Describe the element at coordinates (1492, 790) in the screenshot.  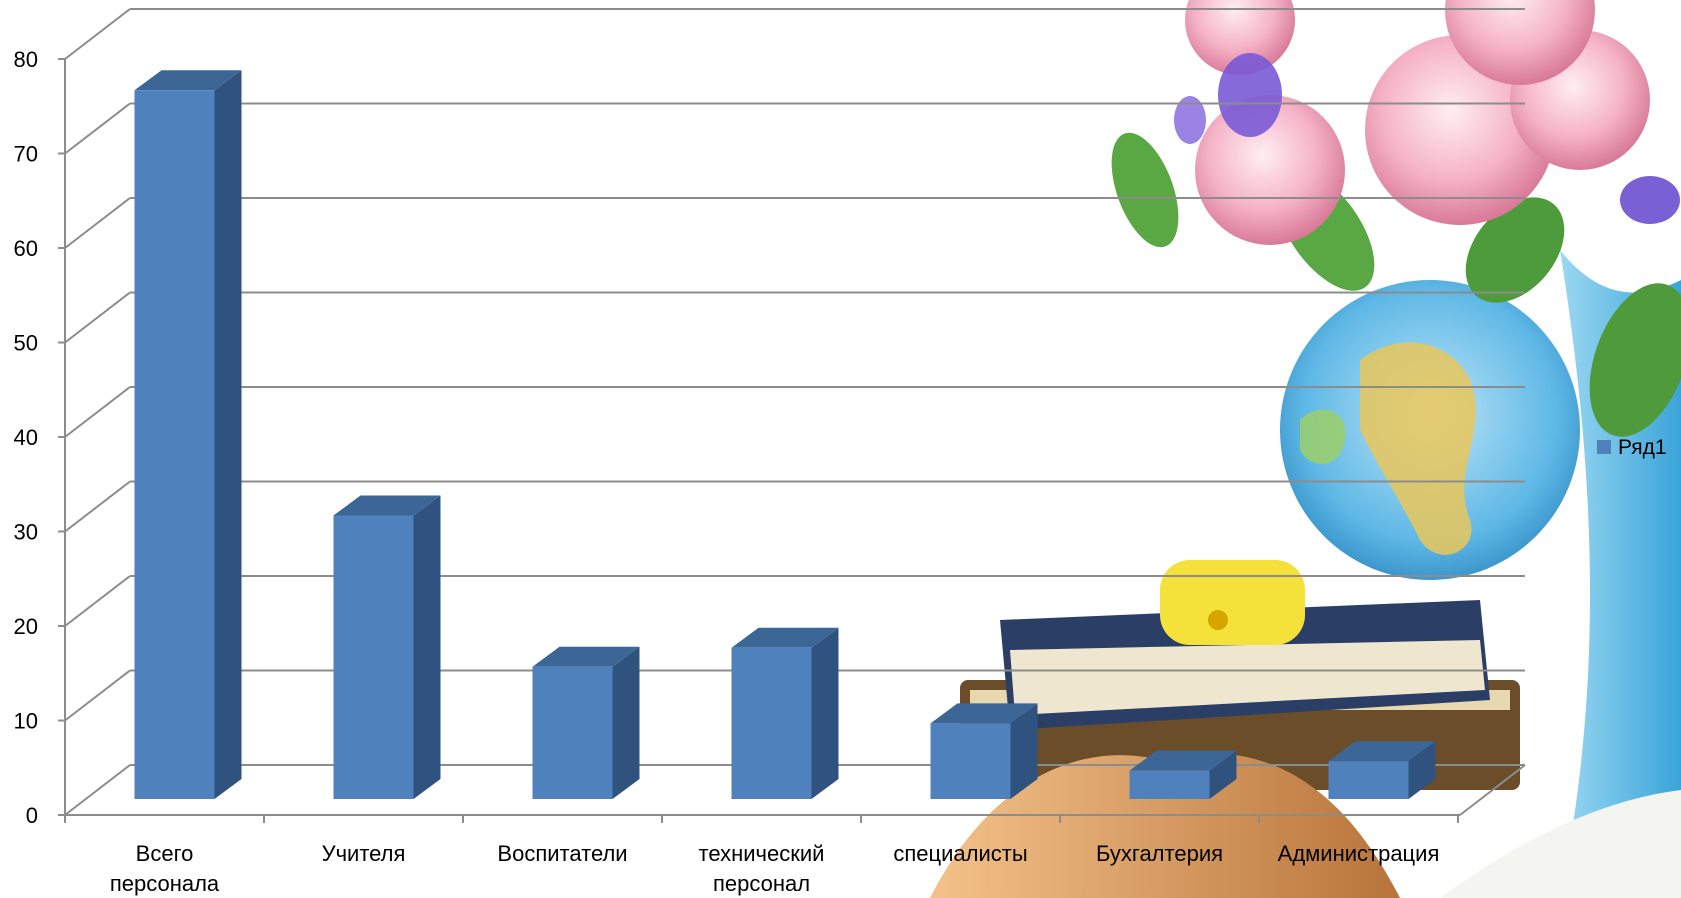
I see `floor-edge` at that location.